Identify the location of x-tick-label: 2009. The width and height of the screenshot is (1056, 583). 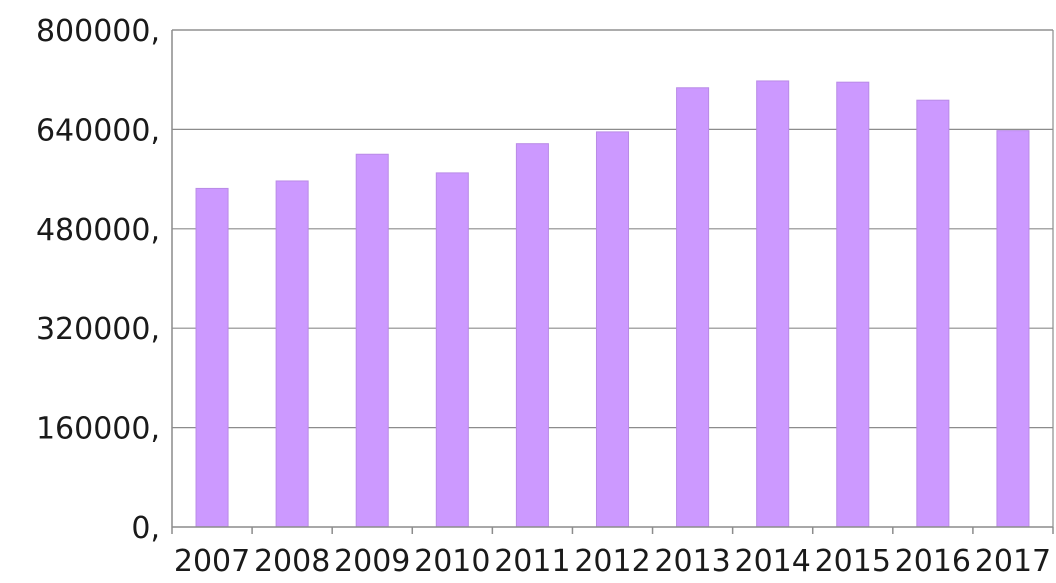
(372, 561).